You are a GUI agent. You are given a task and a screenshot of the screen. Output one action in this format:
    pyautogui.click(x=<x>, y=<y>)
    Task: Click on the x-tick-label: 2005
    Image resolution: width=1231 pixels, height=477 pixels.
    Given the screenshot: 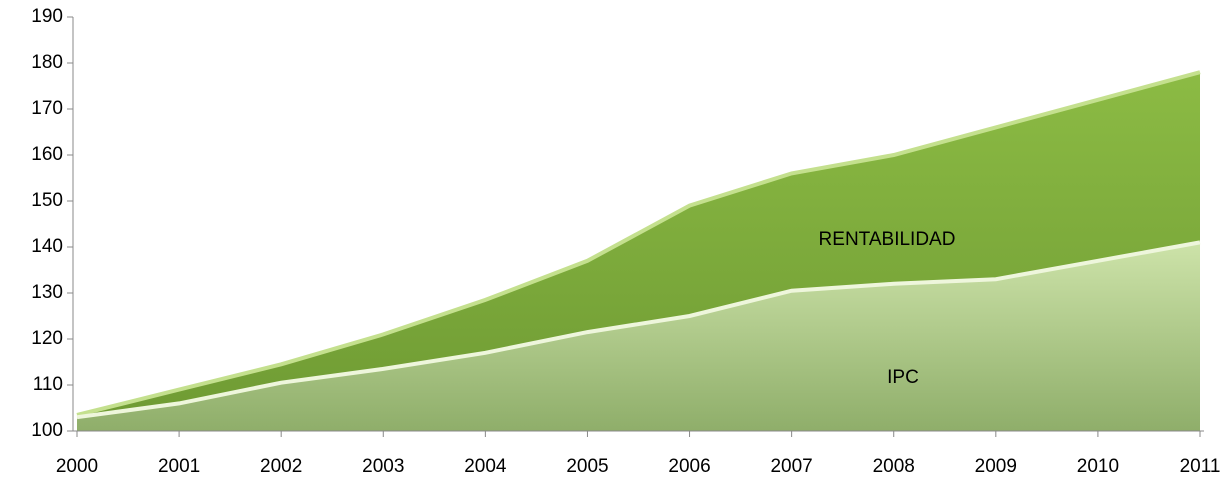 What is the action you would take?
    pyautogui.click(x=587, y=466)
    